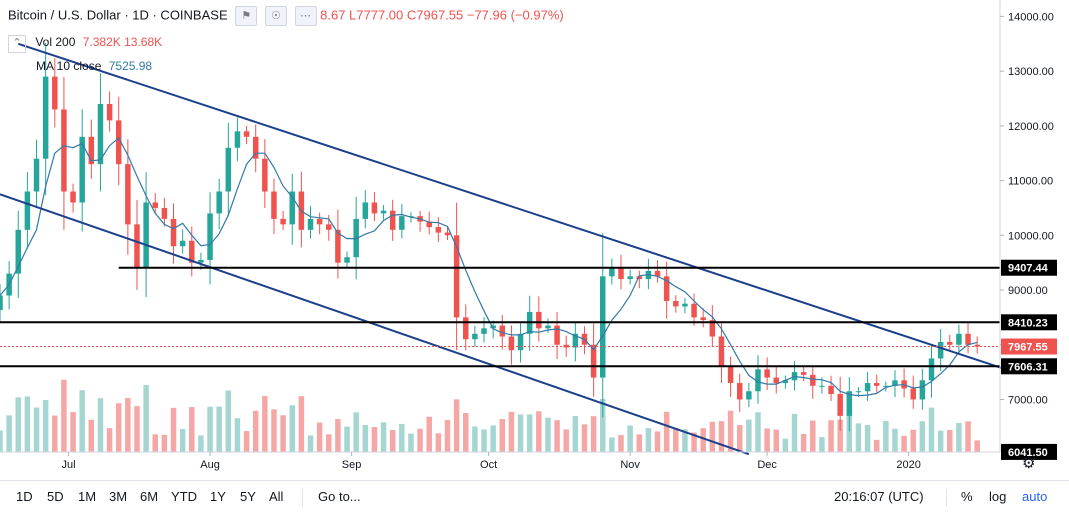 The height and width of the screenshot is (515, 1069). Describe the element at coordinates (218, 496) in the screenshot. I see `timeframe-1y: 1Y` at that location.